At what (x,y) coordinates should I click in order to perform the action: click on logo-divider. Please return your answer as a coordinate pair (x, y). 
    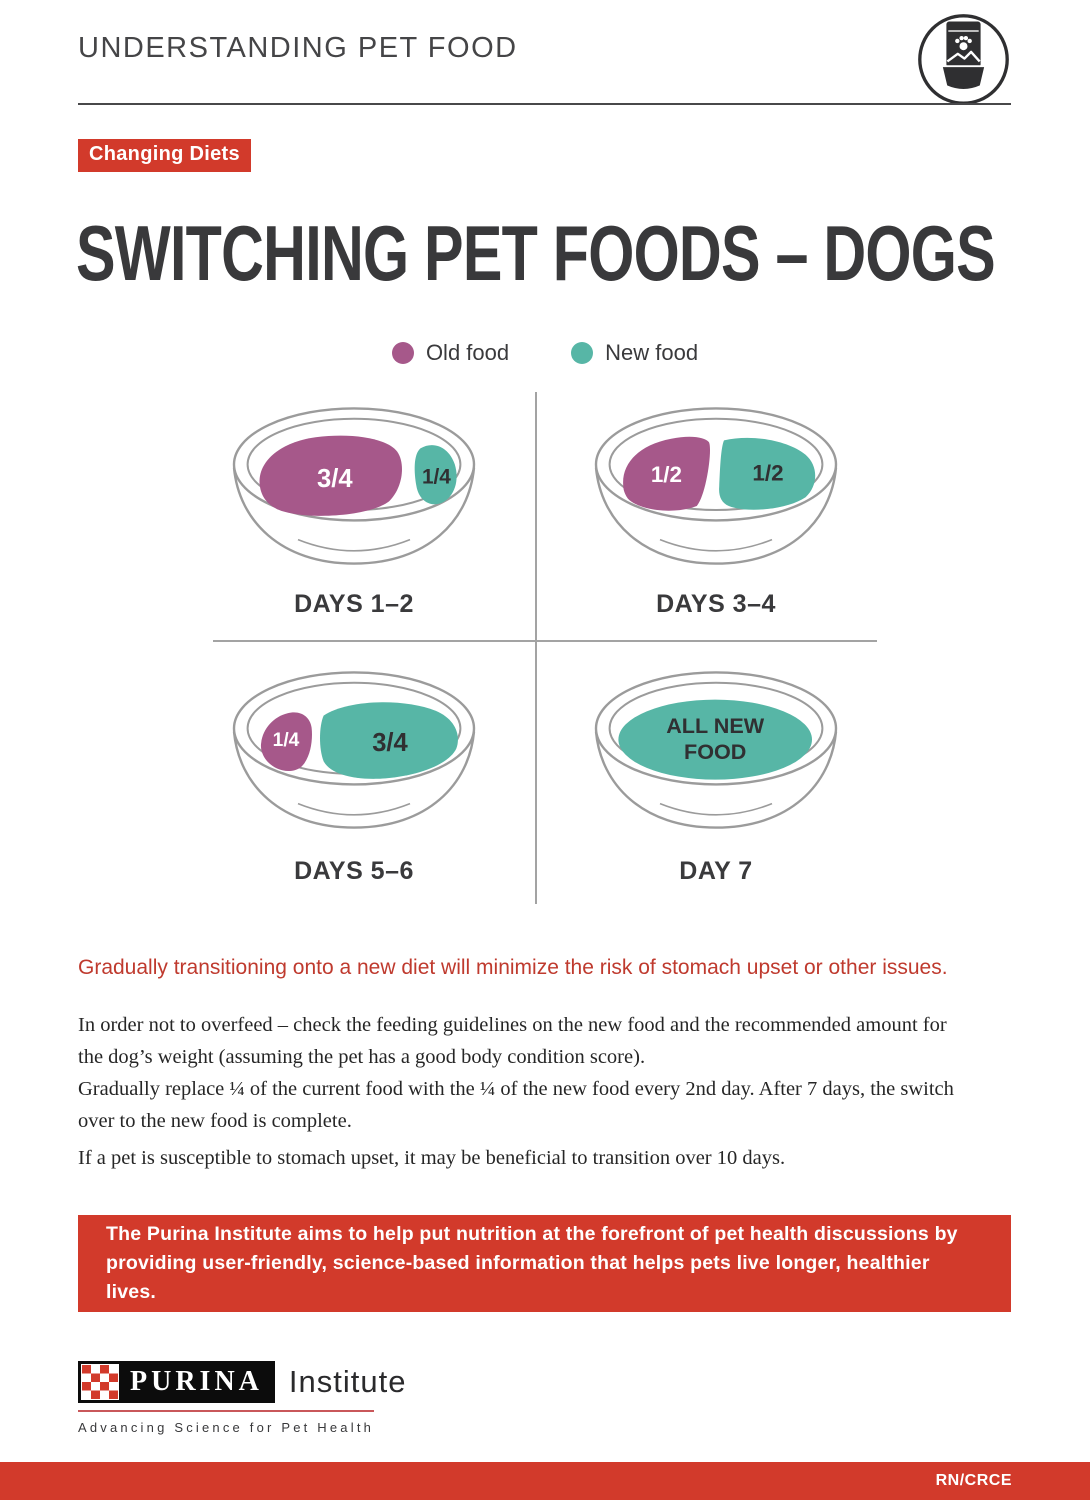
    Looking at the image, I should click on (226, 1411).